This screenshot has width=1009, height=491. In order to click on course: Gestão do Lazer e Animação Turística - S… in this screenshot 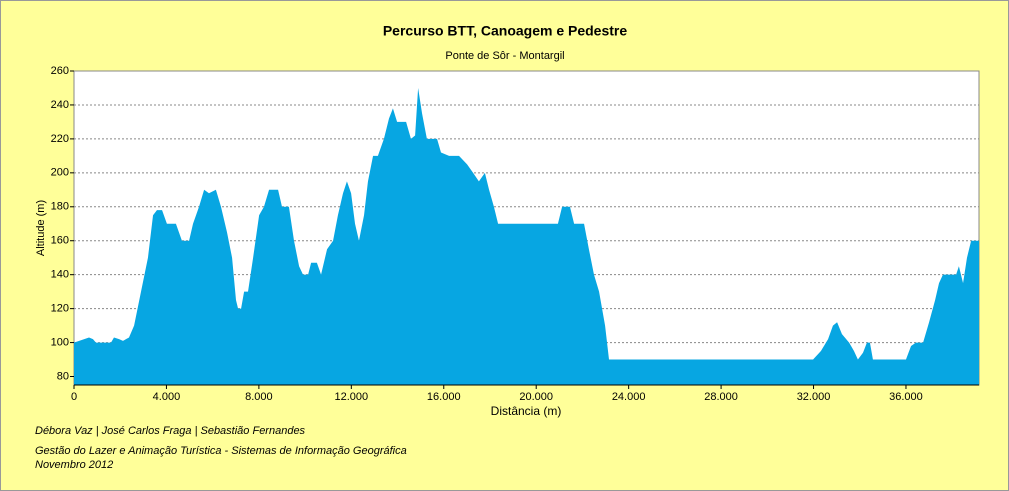, I will do `click(221, 451)`.